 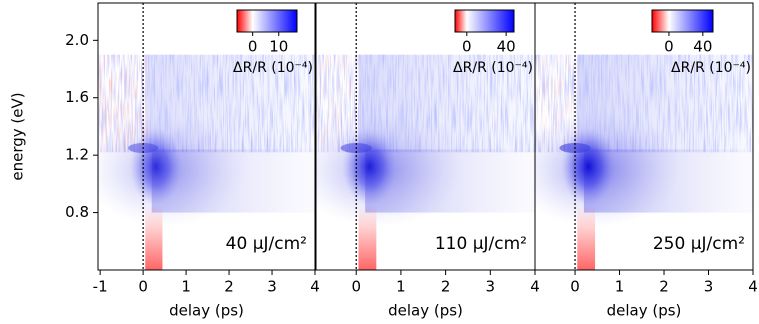 What do you see at coordinates (481, 244) in the screenshot?
I see `fluence-label: 110 μJ/cm²` at bounding box center [481, 244].